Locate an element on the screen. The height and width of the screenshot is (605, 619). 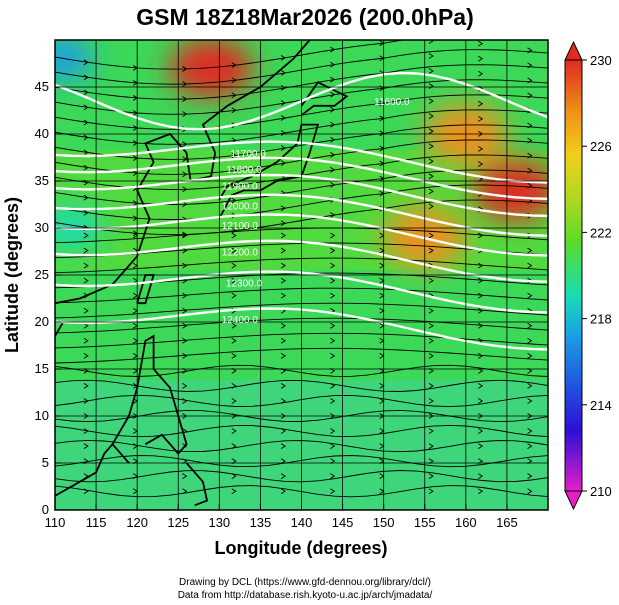
y-tick-label: 40 is located at coordinates (42, 133).